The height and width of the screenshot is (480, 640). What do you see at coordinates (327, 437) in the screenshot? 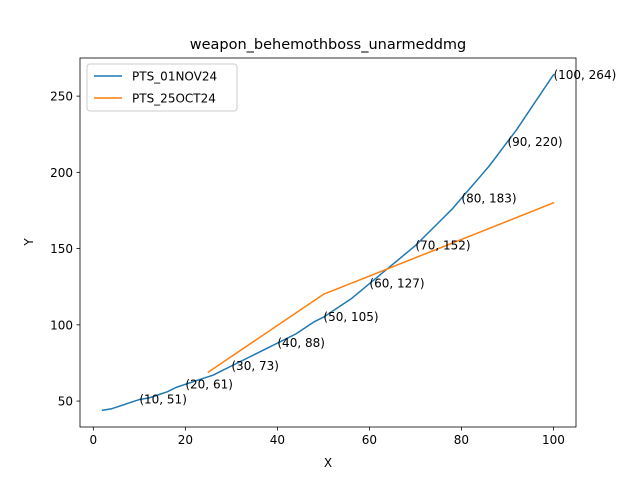
I see `x-axis-ticks: 0 20 40 60 80 100` at bounding box center [327, 437].